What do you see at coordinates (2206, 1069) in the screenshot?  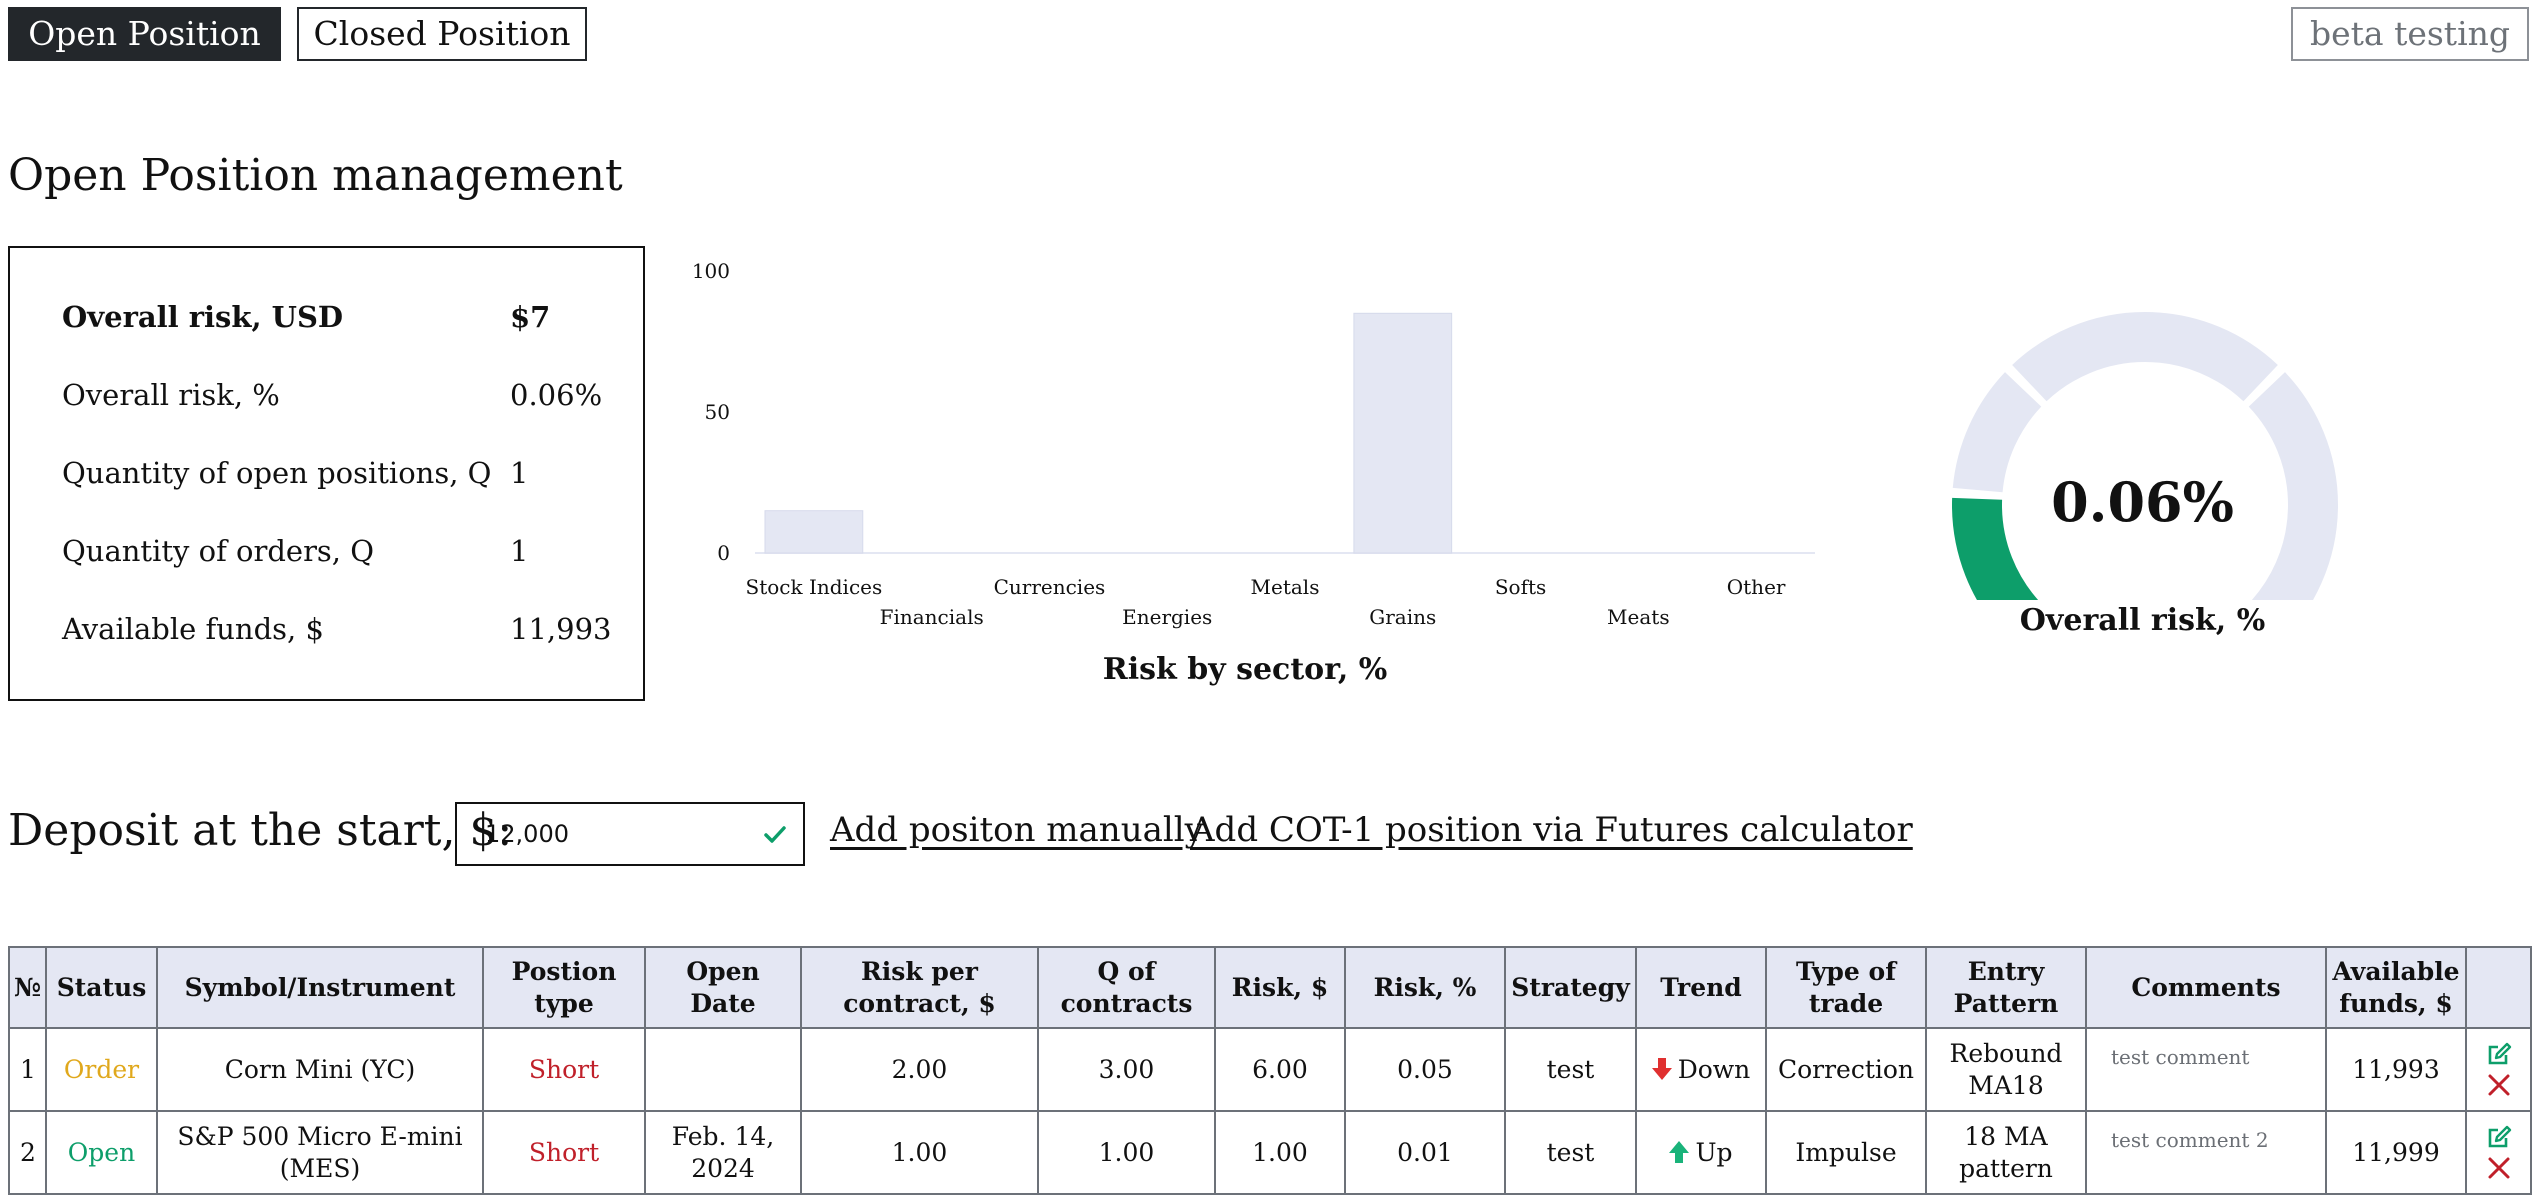 I see `cell-comments: test comment` at bounding box center [2206, 1069].